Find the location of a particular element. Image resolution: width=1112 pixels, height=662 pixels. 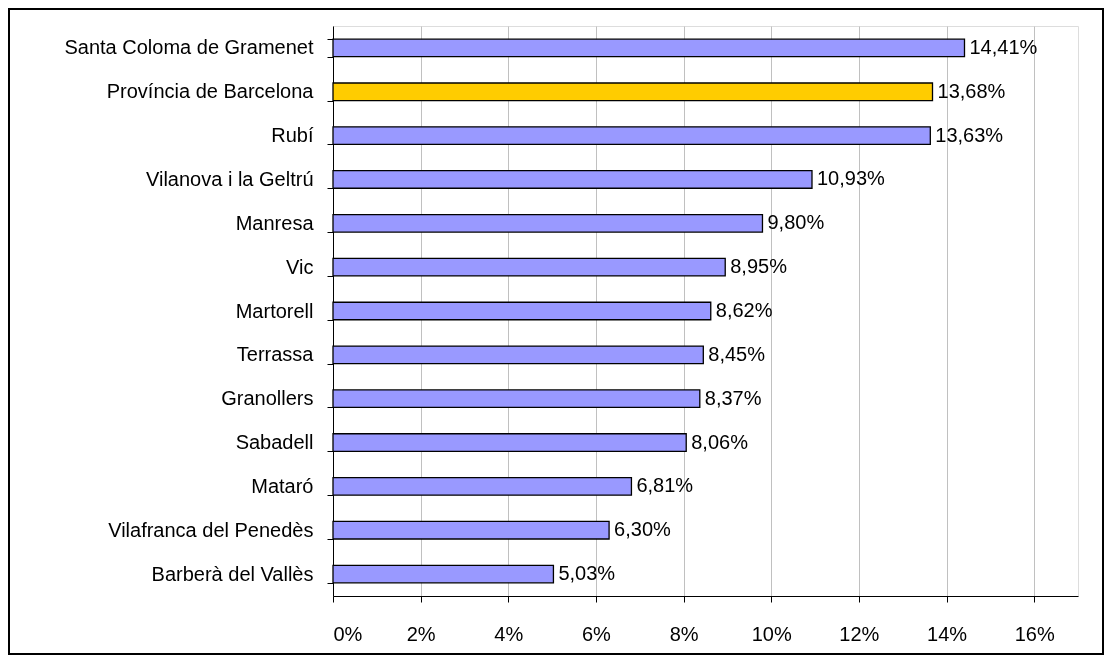

data-label: 8,45% is located at coordinates (737, 353).